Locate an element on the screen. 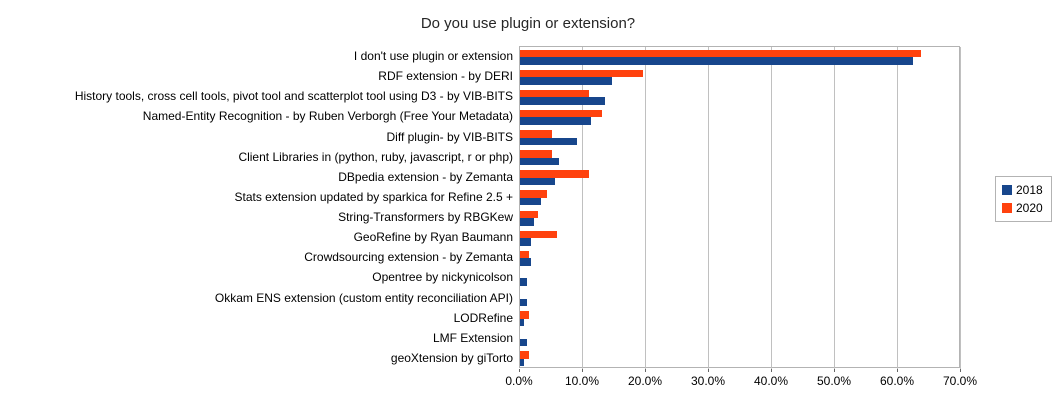 The image size is (1056, 400). category-label: String-Transformers by RBGKew is located at coordinates (425, 217).